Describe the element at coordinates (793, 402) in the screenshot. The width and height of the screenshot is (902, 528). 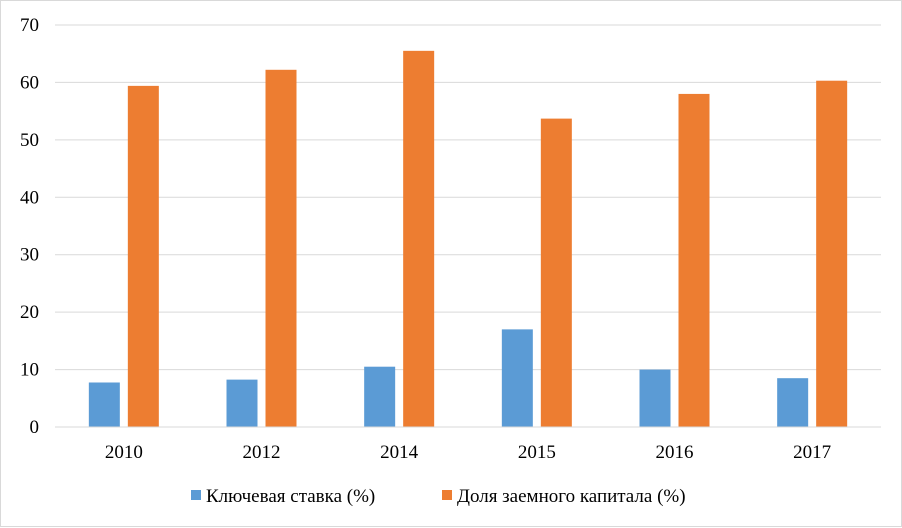
I see `bar-key-rate-2017` at that location.